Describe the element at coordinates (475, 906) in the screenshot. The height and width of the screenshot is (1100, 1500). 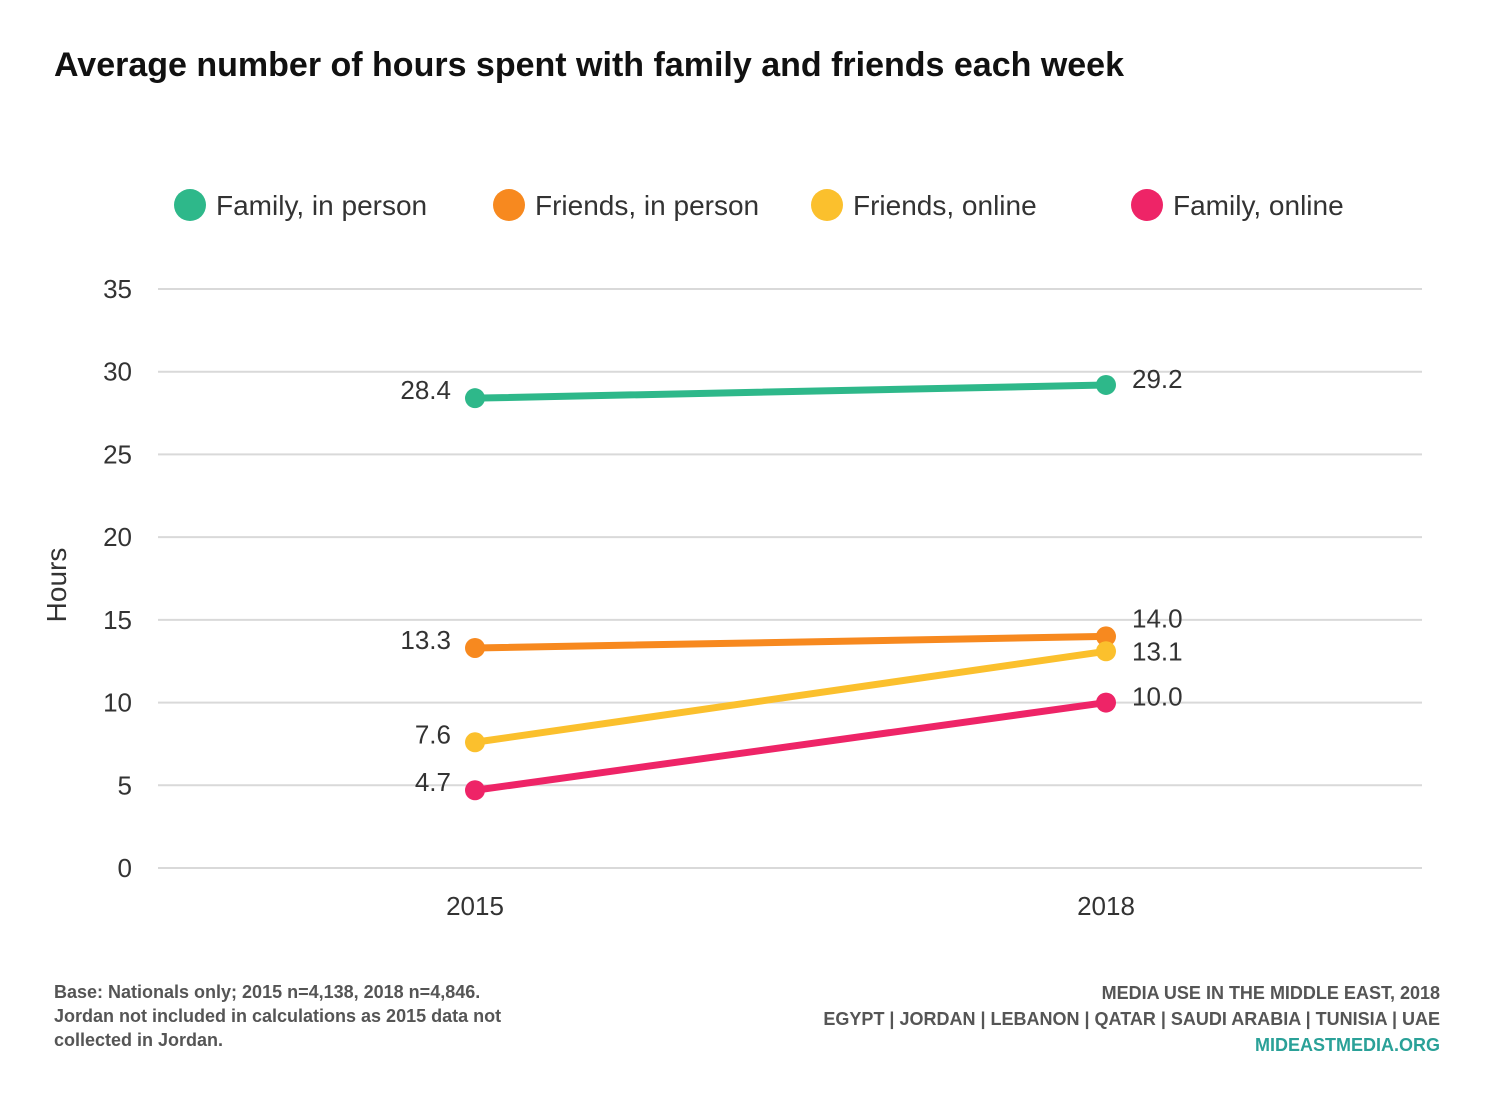
I see `x-tick-label: 2015` at that location.